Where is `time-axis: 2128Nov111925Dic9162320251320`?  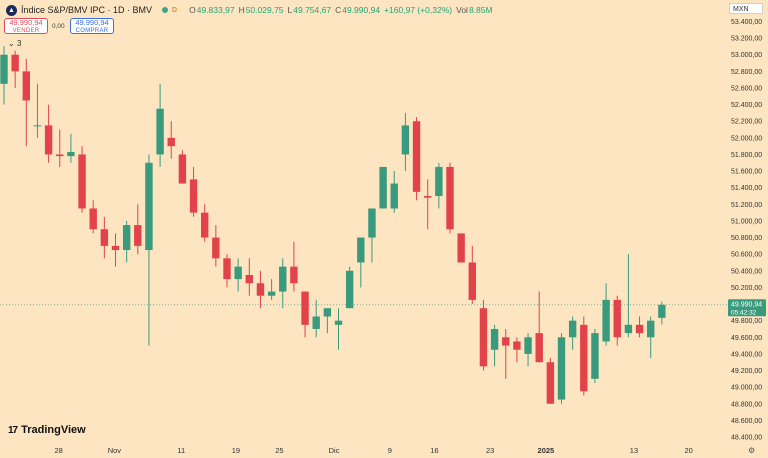
time-axis: 2128Nov111925Dic9162320251320 is located at coordinates (346, 450).